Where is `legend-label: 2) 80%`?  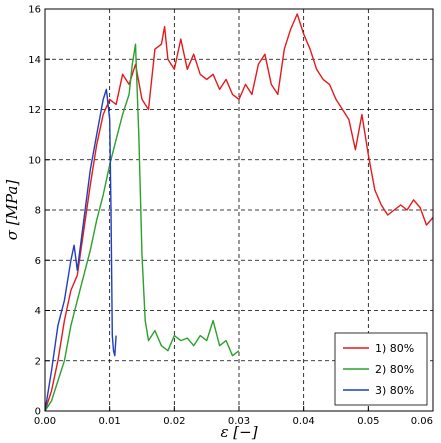 legend-label: 2) 80% is located at coordinates (394, 369).